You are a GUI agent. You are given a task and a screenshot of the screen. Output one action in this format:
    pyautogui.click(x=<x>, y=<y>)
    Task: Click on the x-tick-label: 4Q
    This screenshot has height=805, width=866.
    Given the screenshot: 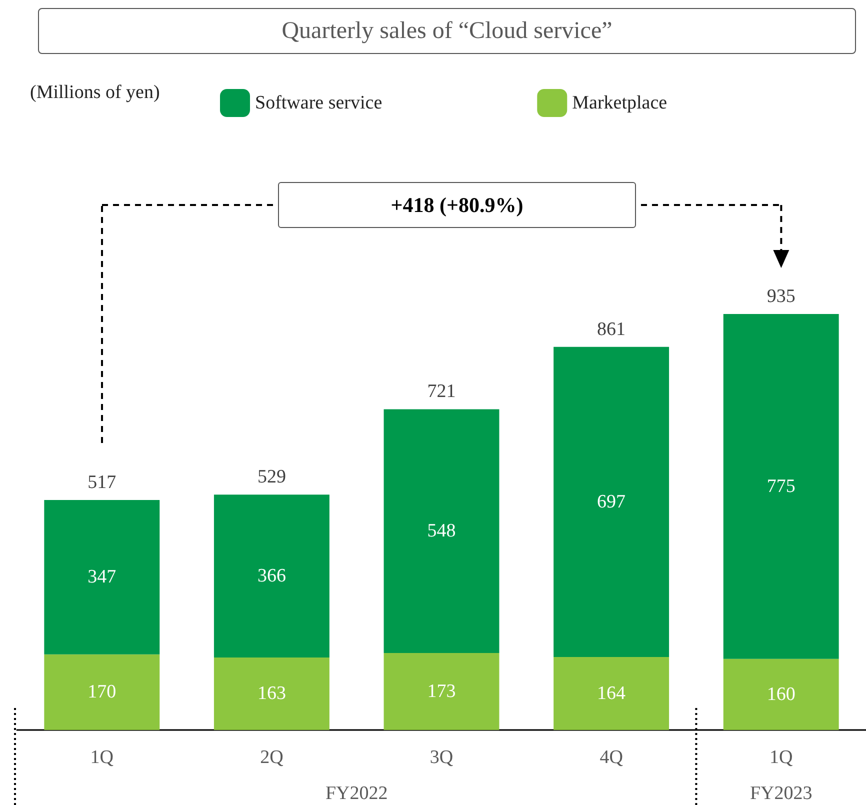 What is the action you would take?
    pyautogui.click(x=612, y=757)
    